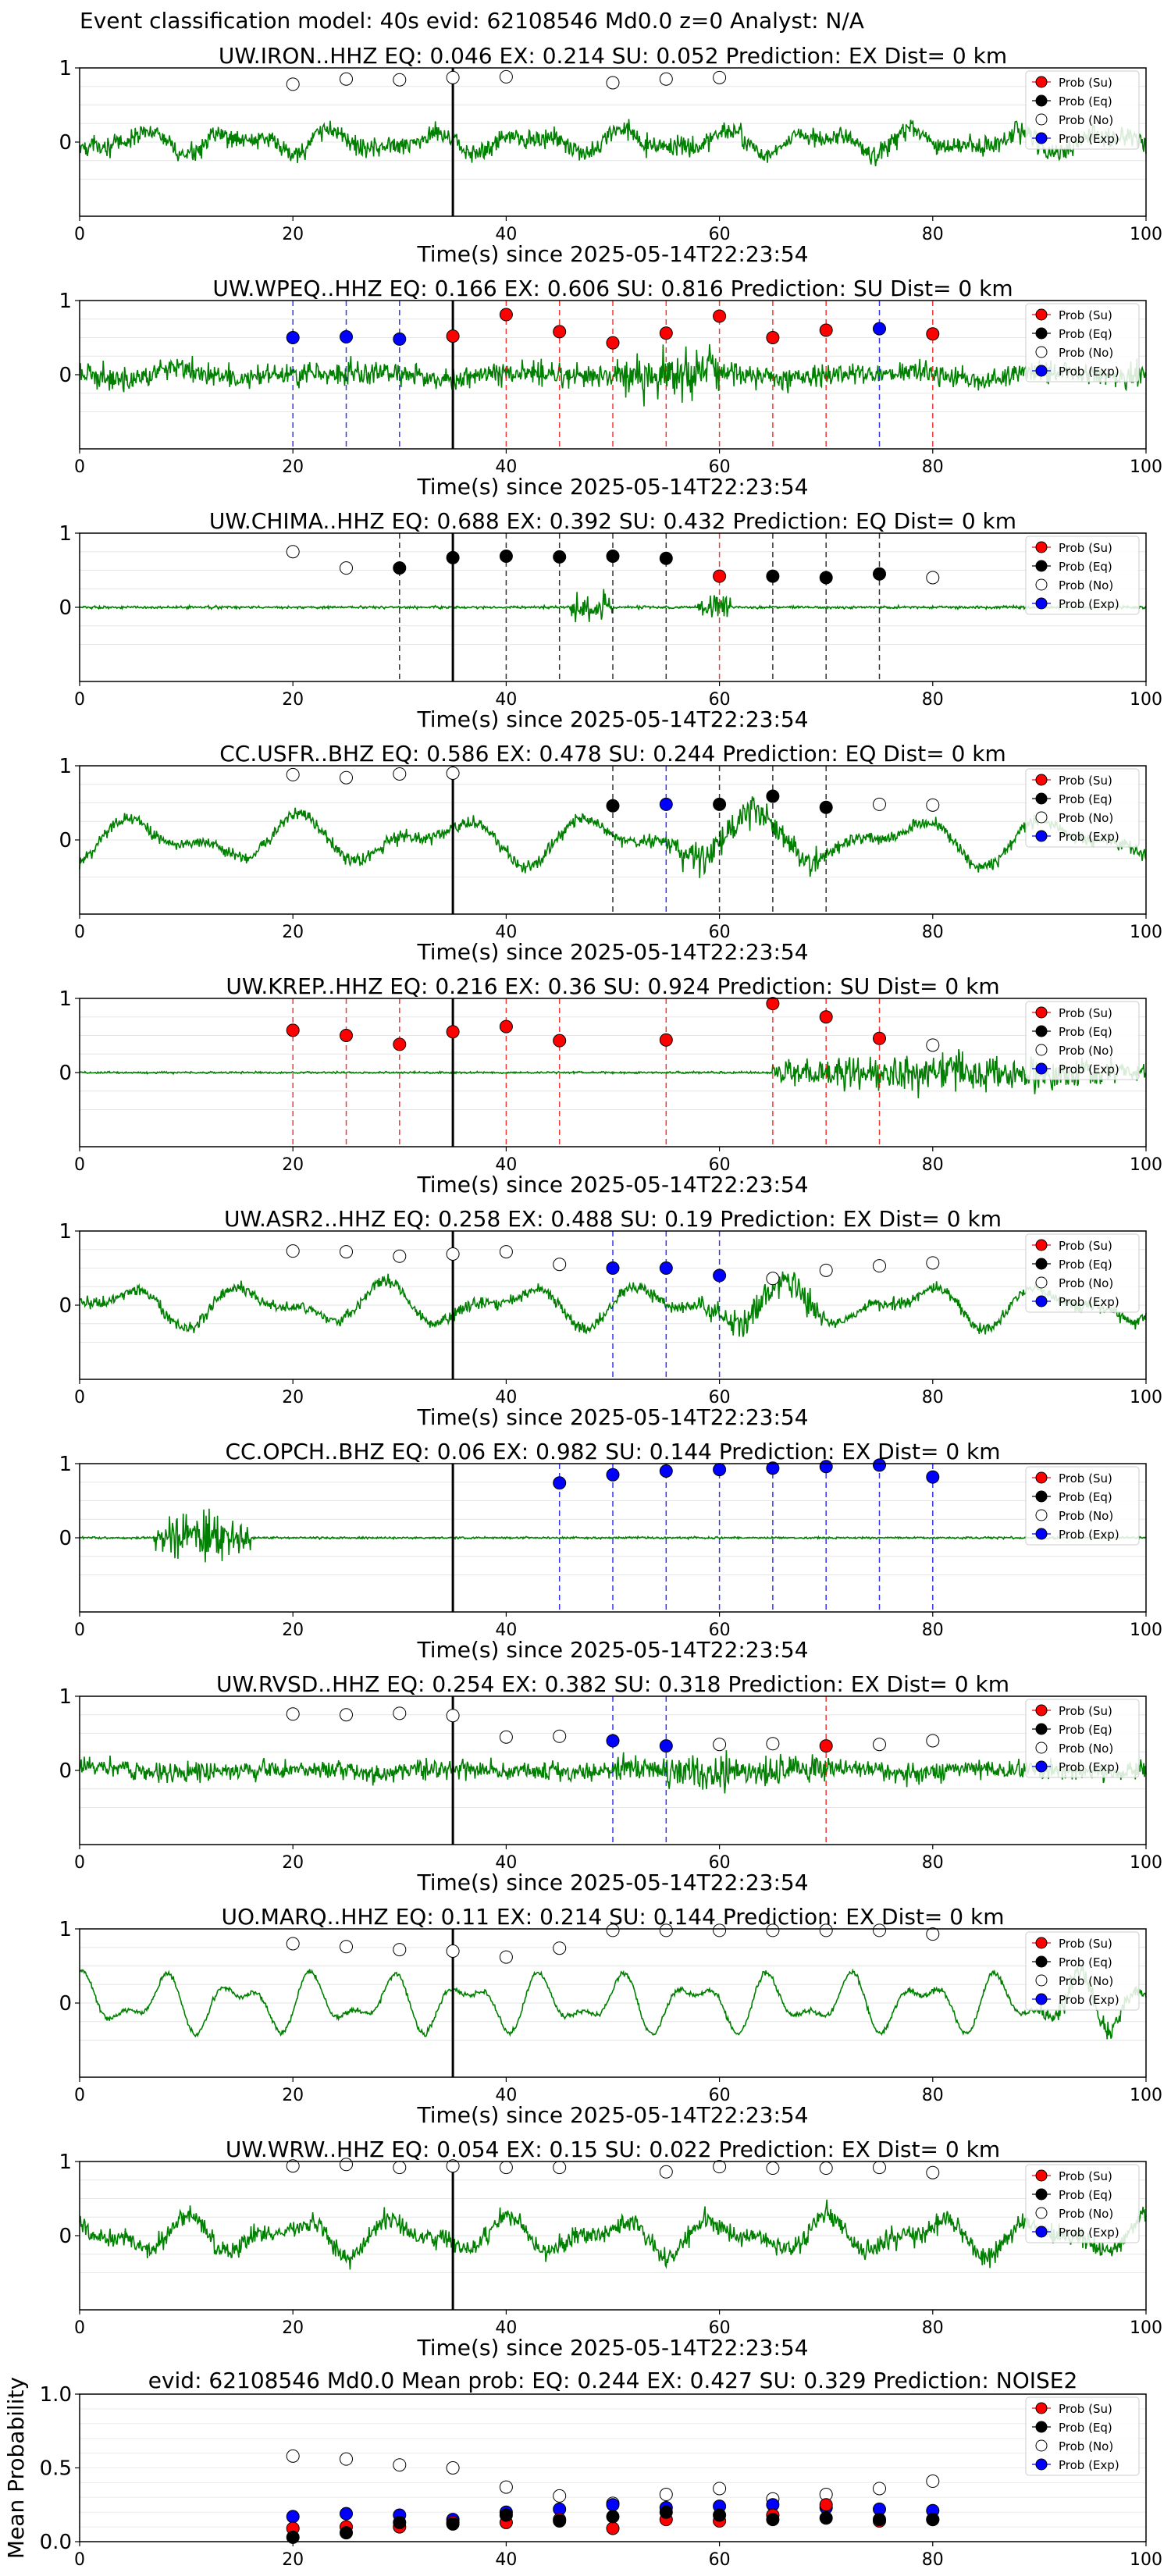  What do you see at coordinates (1146, 700) in the screenshot?
I see `x-tick-label: 100` at bounding box center [1146, 700].